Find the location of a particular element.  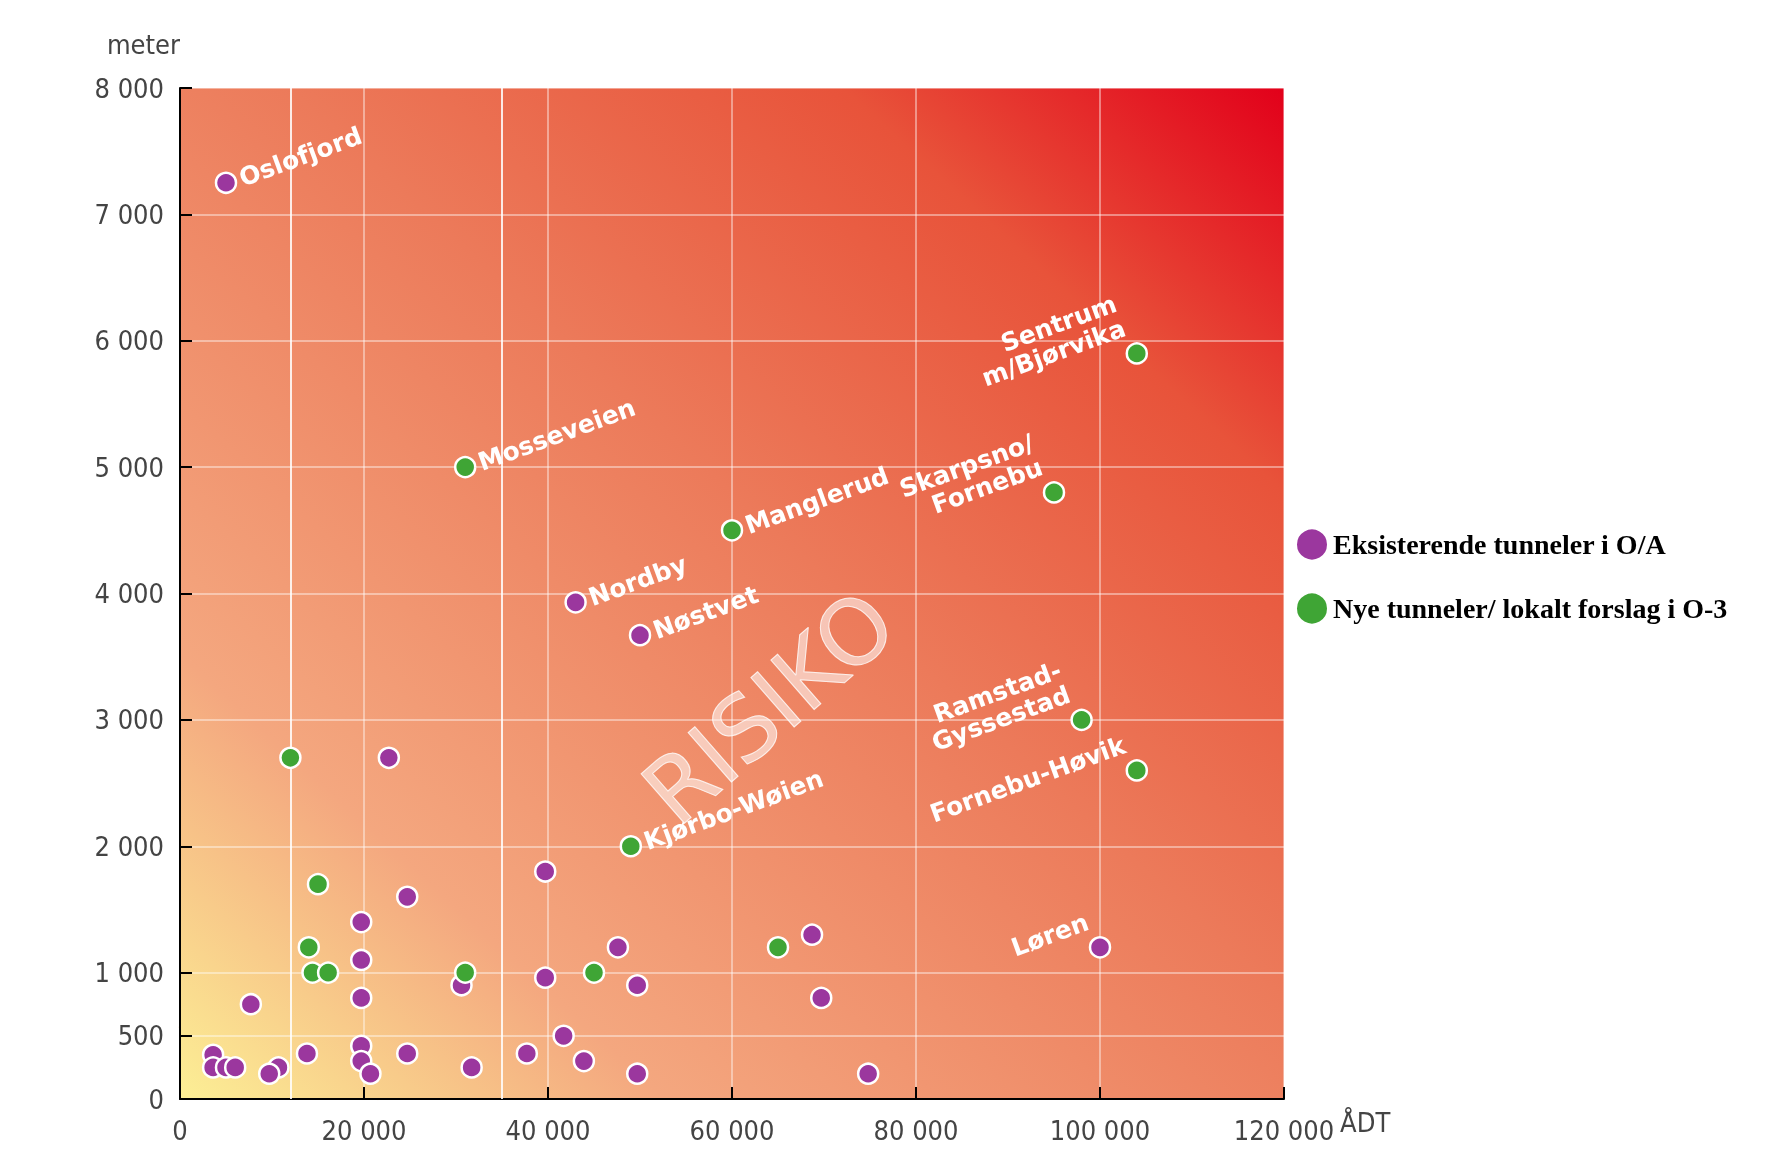

y-tick-label: 0 is located at coordinates (156, 1099).